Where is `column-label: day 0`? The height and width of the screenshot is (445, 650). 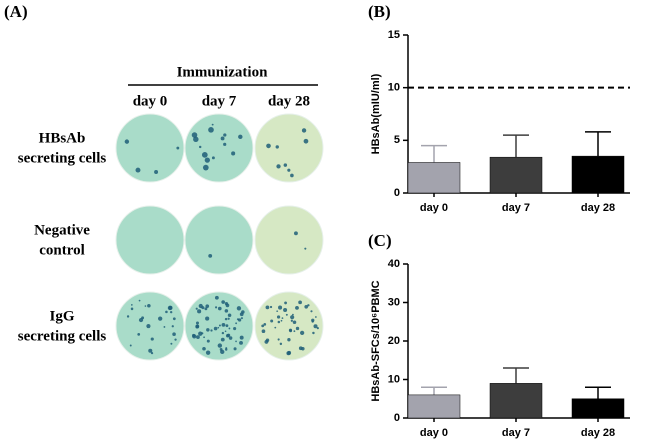 column-label: day 0 is located at coordinates (150, 101).